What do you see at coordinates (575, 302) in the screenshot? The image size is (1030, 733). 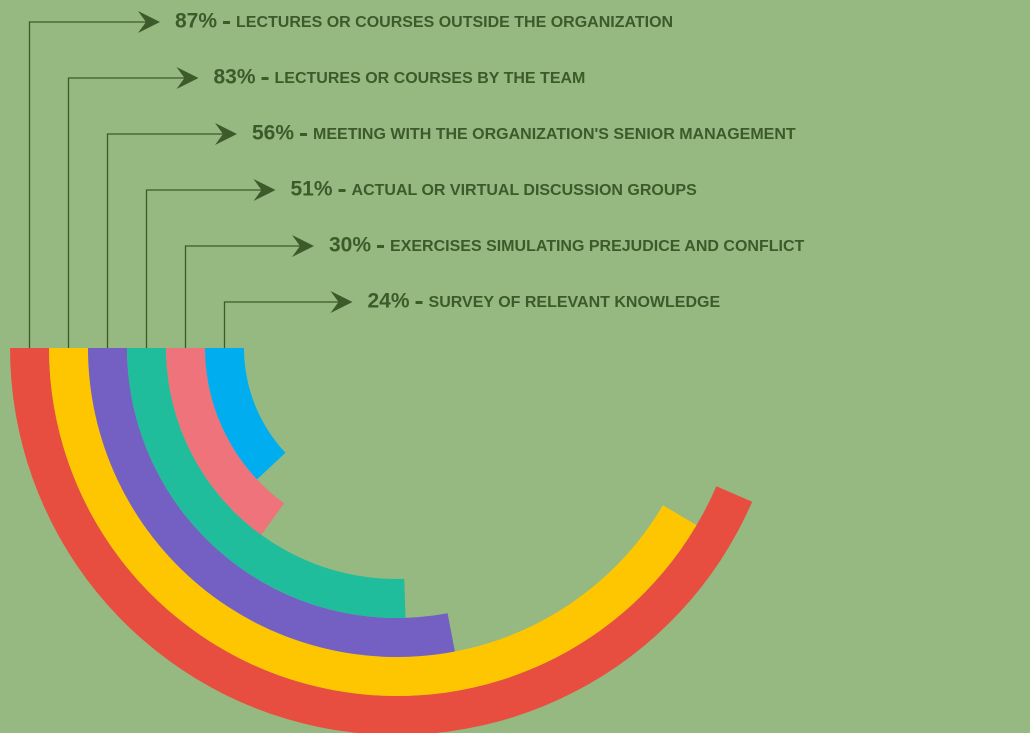 I see `category-label: SURVEY OF RELEVANT KNOWLEDGE` at bounding box center [575, 302].